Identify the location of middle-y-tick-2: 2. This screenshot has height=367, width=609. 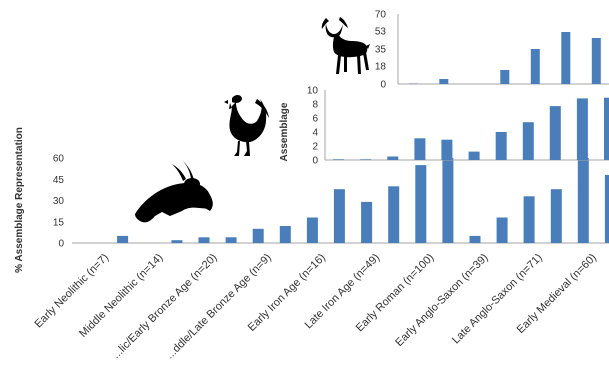
(315, 147).